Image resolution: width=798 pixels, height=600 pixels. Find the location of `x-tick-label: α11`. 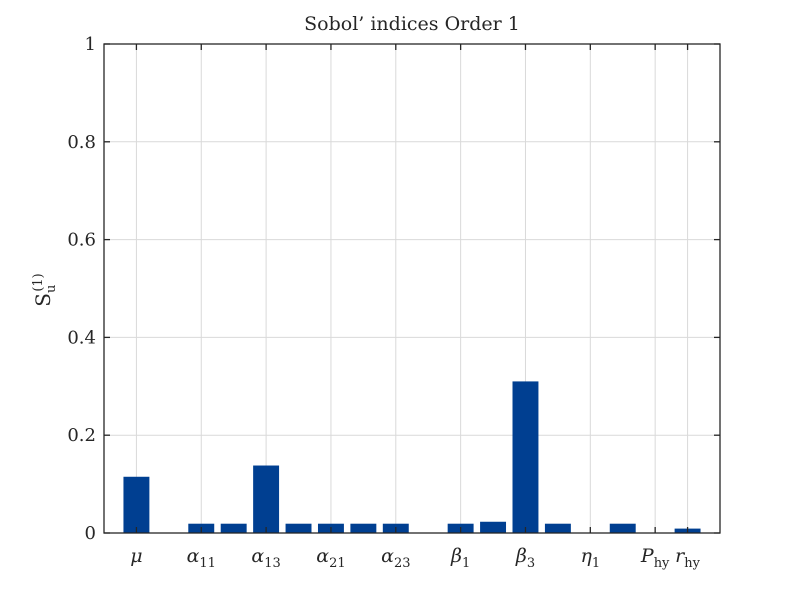

x-tick-label: α11 is located at coordinates (201, 558).